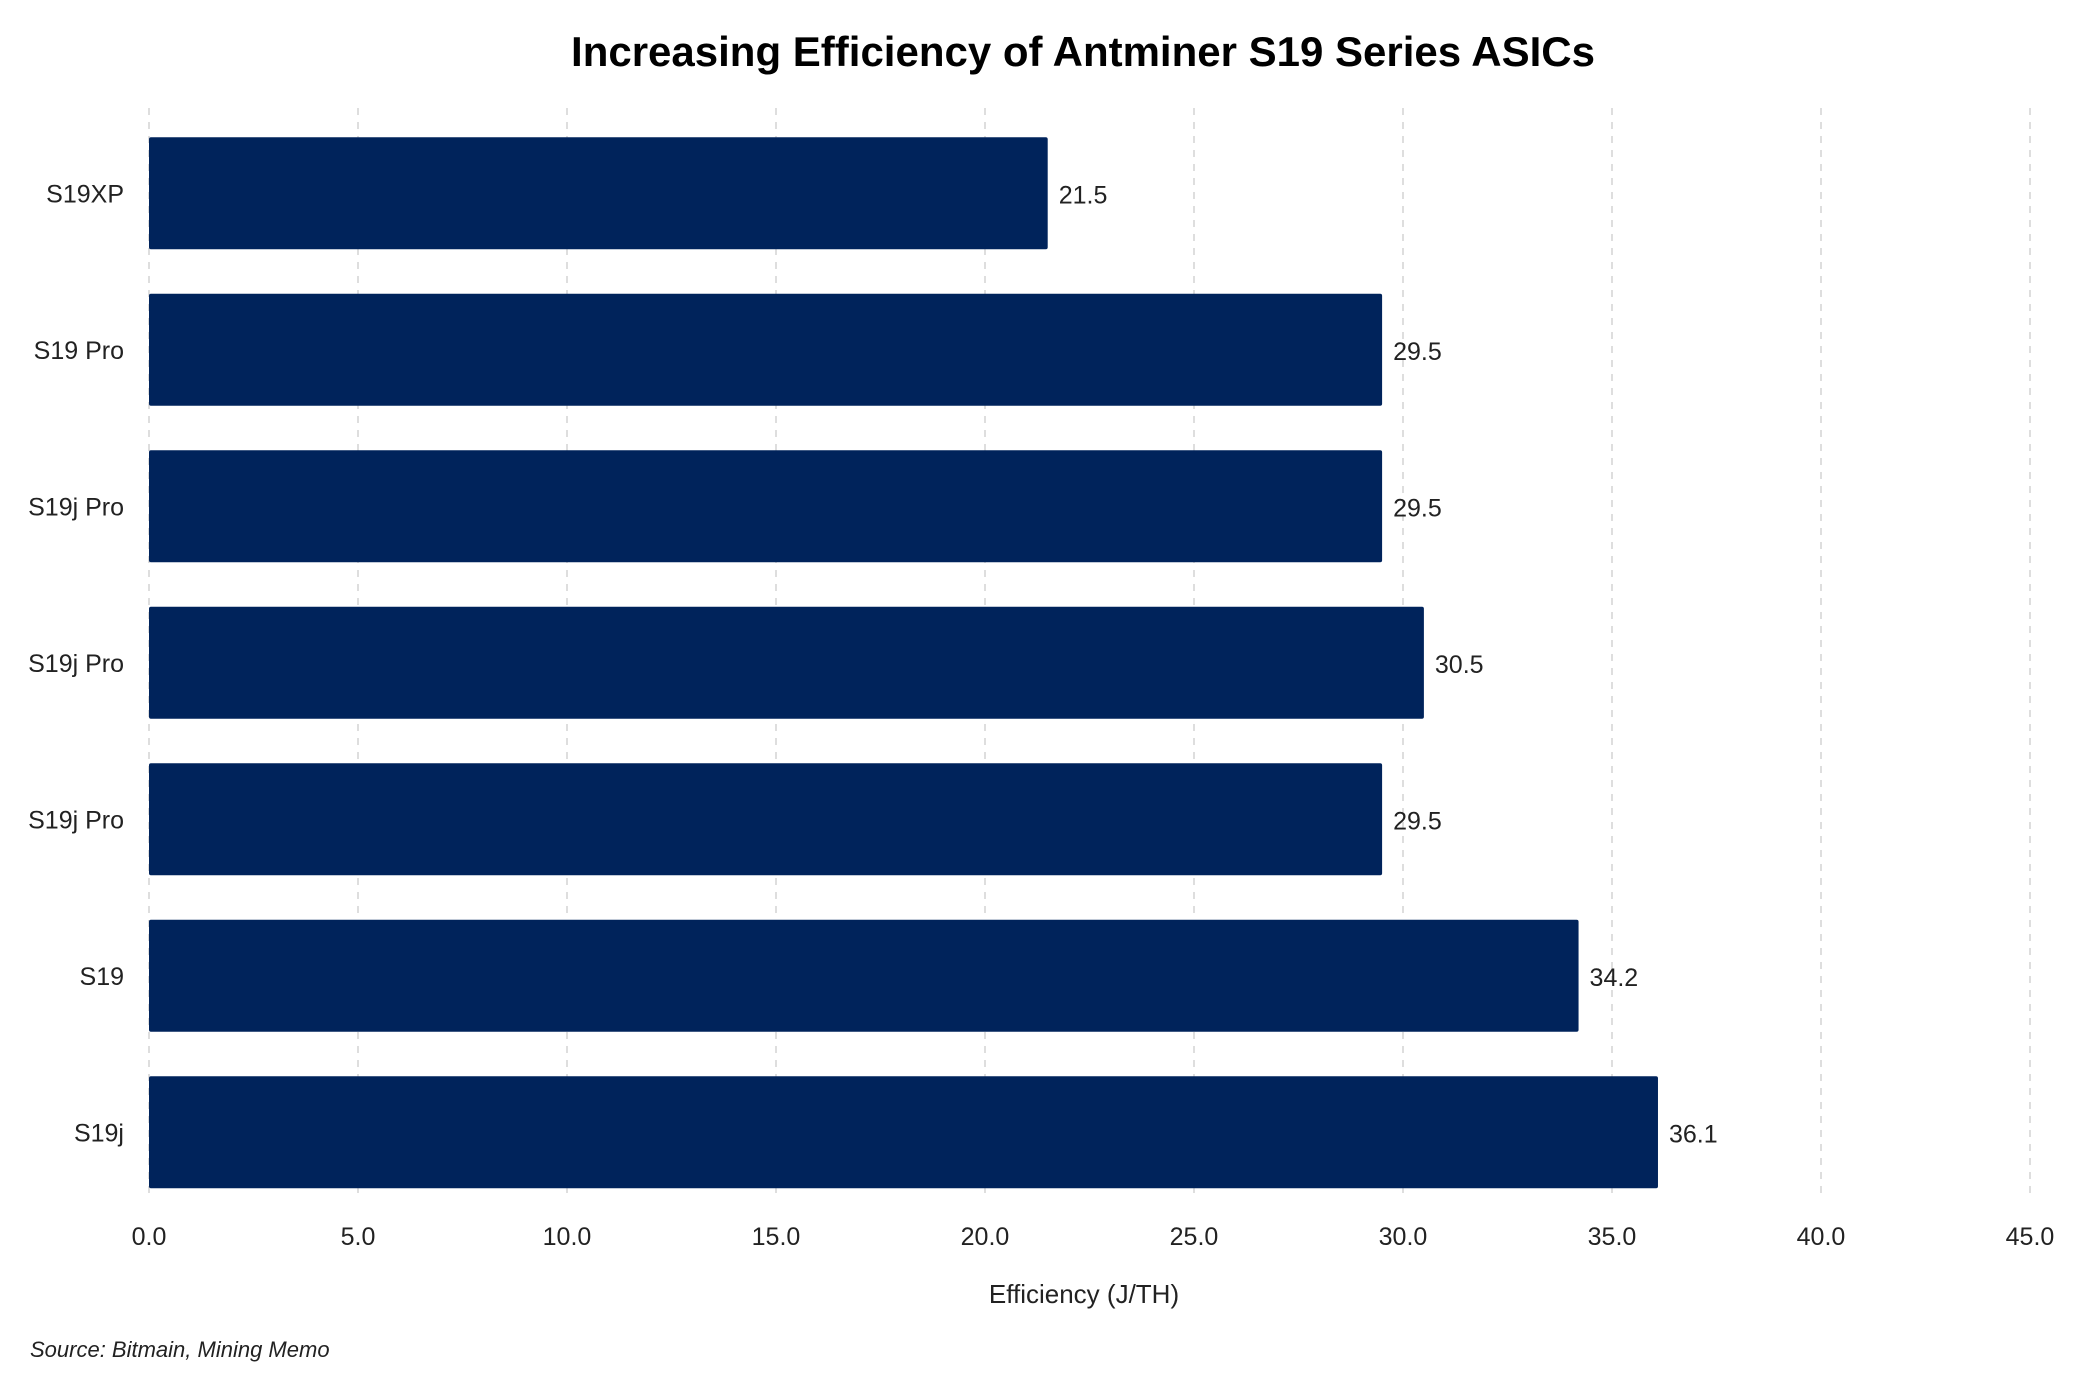 The width and height of the screenshot is (2090, 1388). What do you see at coordinates (1612, 1237) in the screenshot?
I see `x-tick-label: 35.0` at bounding box center [1612, 1237].